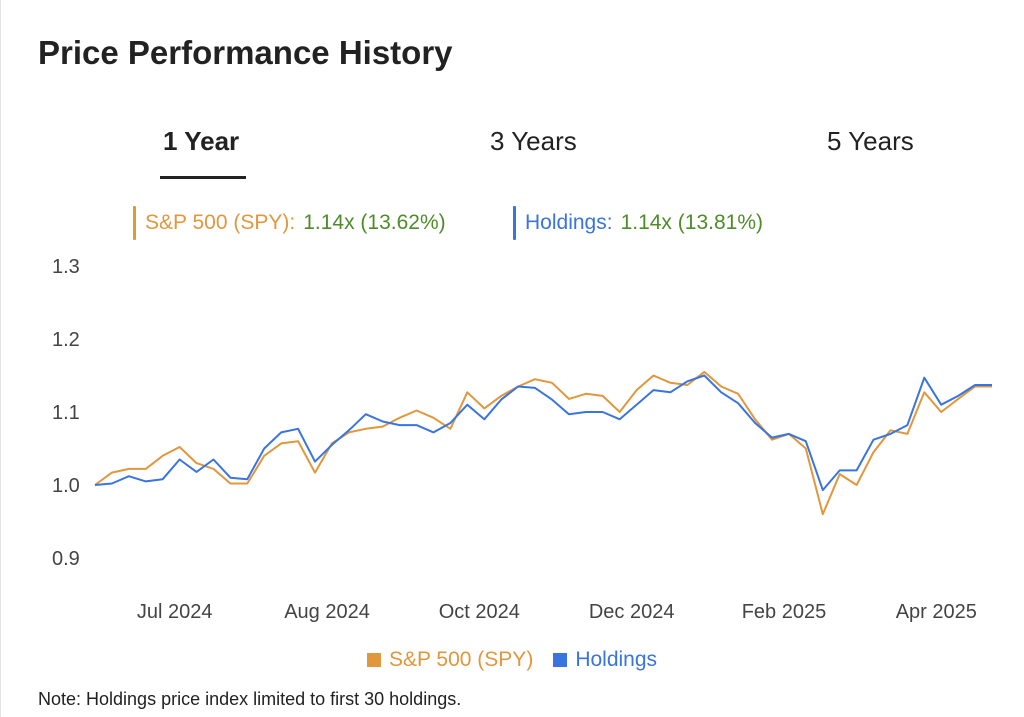 This screenshot has height=717, width=1024. What do you see at coordinates (245, 52) in the screenshot?
I see `page-title: Price Performance History` at bounding box center [245, 52].